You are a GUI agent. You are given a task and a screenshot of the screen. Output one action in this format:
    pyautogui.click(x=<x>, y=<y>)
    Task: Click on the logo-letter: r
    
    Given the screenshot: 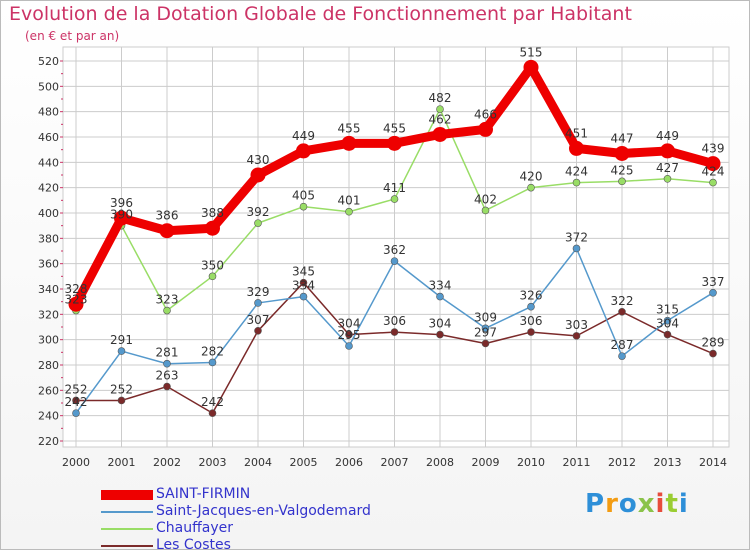 What is the action you would take?
    pyautogui.click(x=612, y=504)
    